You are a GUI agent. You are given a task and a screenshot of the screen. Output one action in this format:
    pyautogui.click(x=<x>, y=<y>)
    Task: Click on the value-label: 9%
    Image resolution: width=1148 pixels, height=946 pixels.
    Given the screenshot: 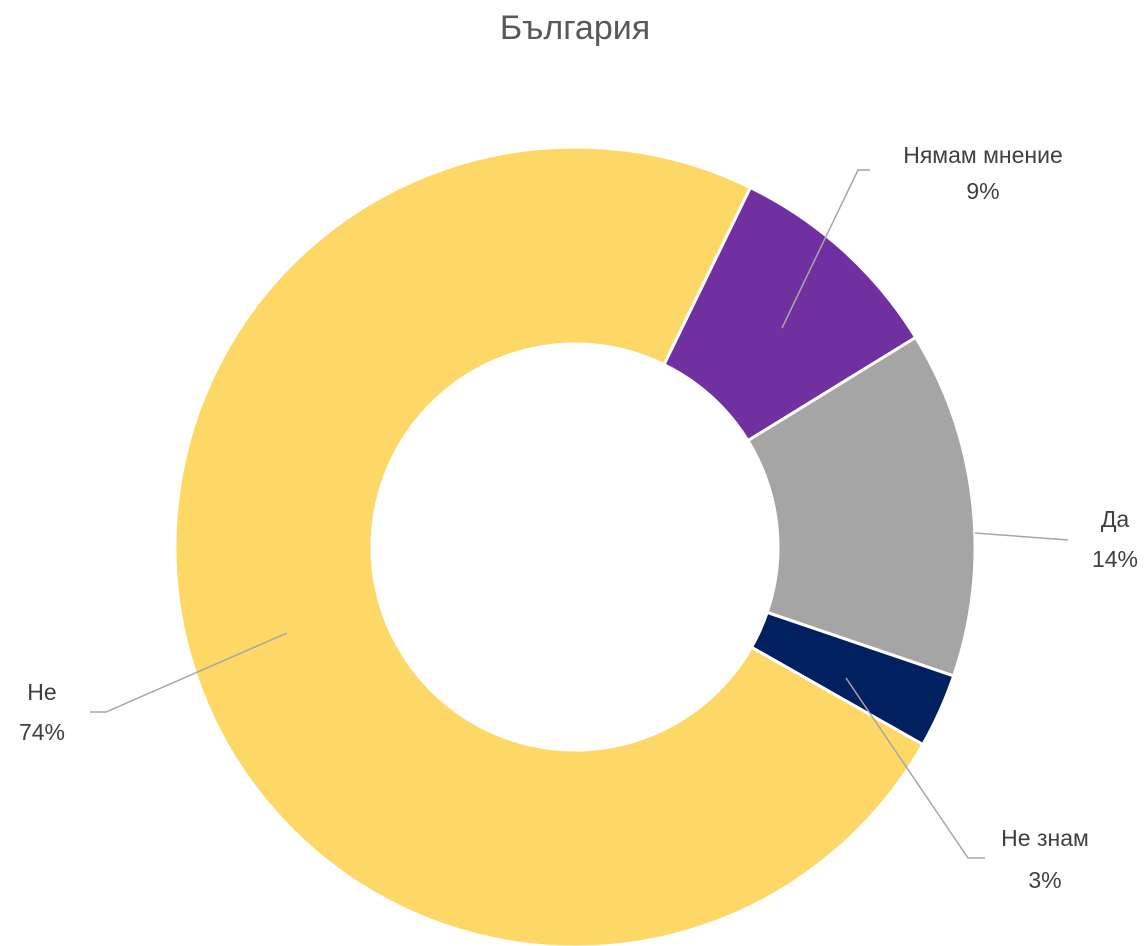 What is the action you would take?
    pyautogui.click(x=982, y=191)
    